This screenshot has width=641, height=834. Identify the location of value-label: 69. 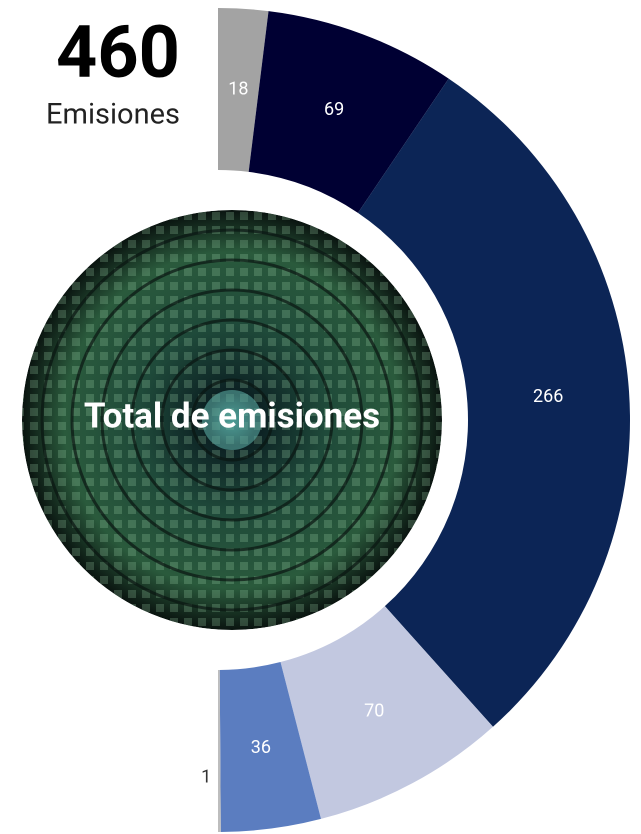
(334, 109).